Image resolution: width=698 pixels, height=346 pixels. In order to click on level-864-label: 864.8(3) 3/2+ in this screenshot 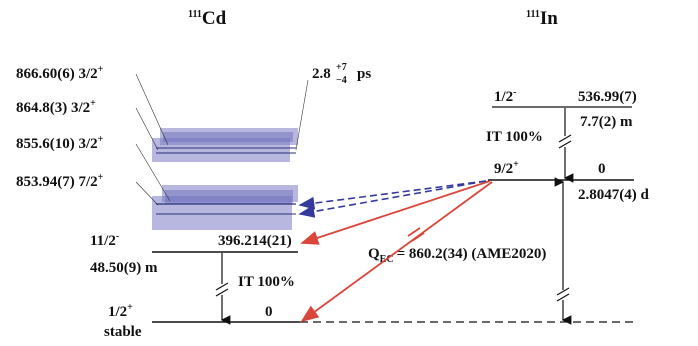, I will do `click(56, 107)`.